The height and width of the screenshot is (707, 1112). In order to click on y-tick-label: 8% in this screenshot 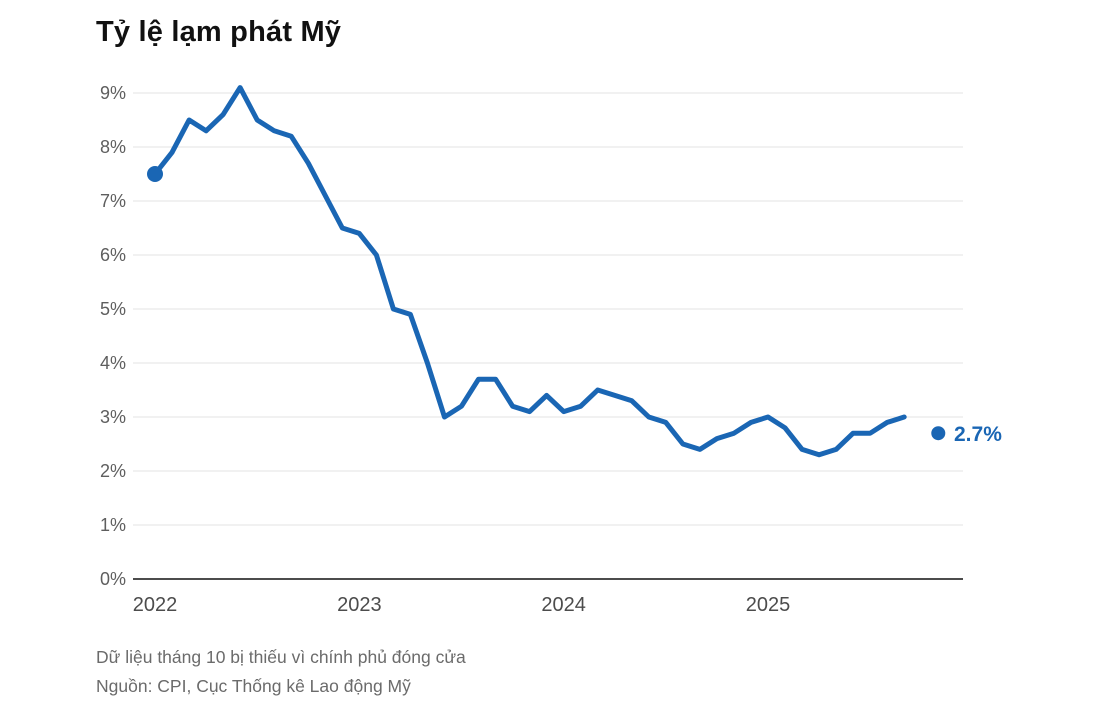, I will do `click(113, 147)`.